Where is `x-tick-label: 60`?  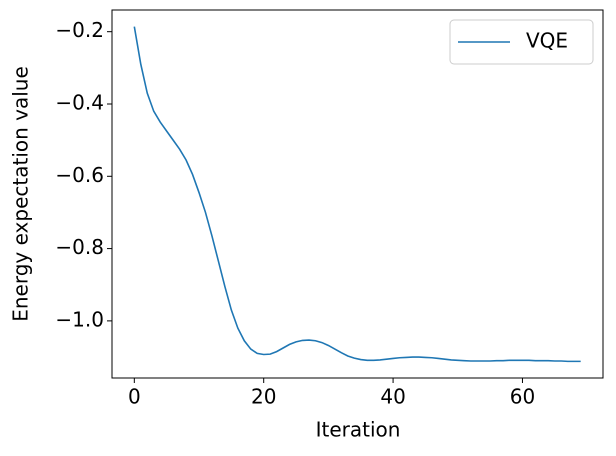
x-tick-label: 60 is located at coordinates (522, 397).